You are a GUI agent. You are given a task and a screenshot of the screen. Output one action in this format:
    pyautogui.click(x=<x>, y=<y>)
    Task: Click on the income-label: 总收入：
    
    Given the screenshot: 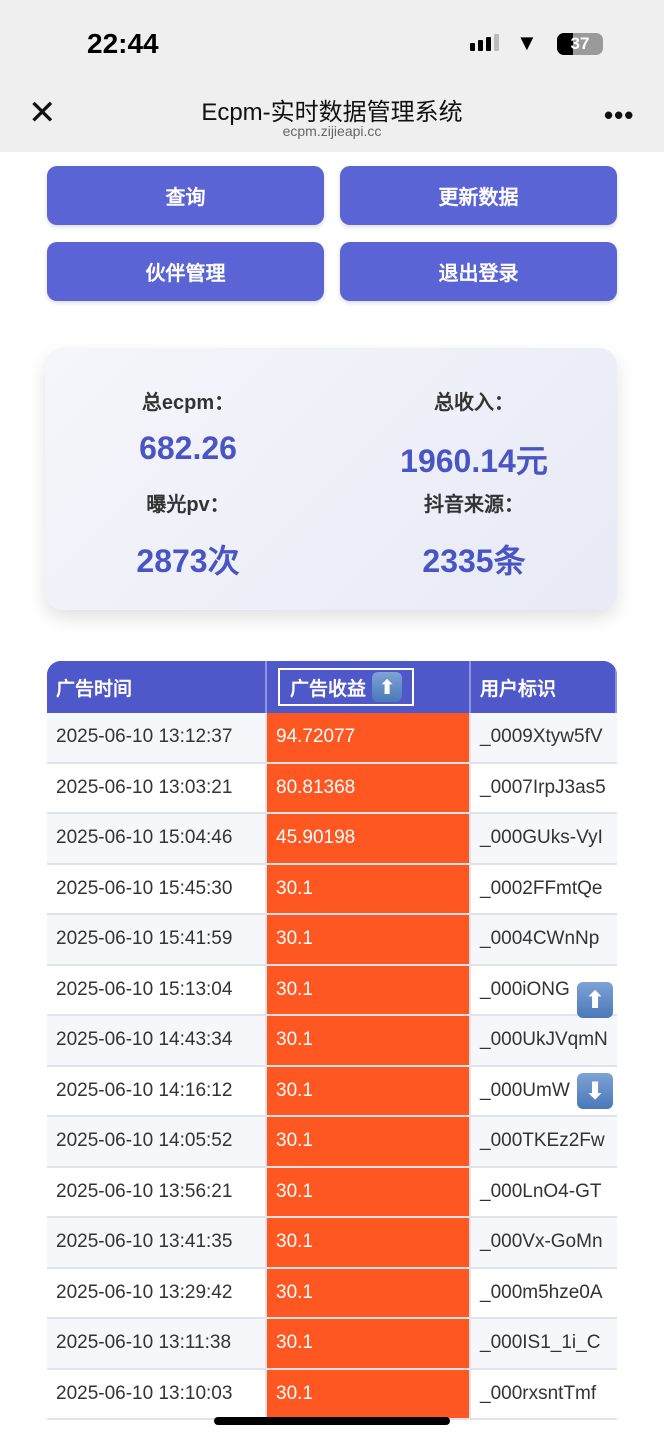 What is the action you would take?
    pyautogui.click(x=474, y=403)
    